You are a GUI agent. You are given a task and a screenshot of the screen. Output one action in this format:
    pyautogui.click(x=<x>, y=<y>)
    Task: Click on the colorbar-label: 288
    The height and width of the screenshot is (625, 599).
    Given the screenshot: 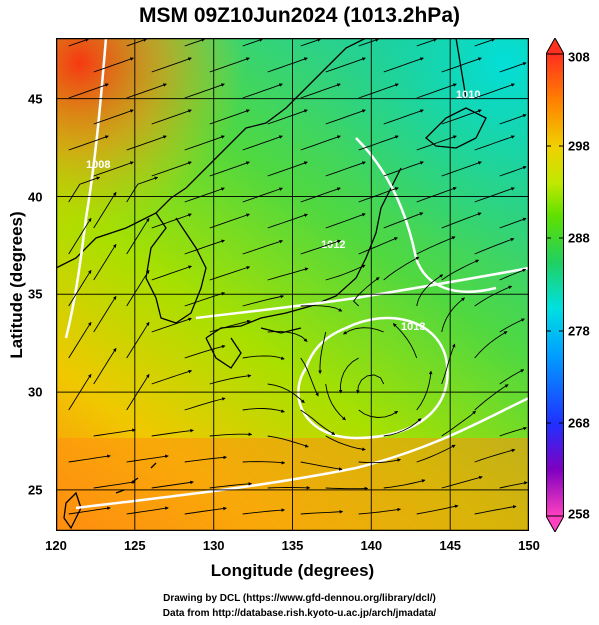 What is the action you would take?
    pyautogui.click(x=579, y=238)
    